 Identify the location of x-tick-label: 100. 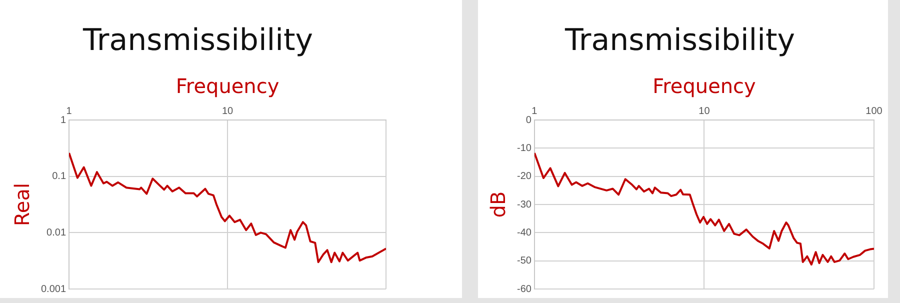
(874, 111).